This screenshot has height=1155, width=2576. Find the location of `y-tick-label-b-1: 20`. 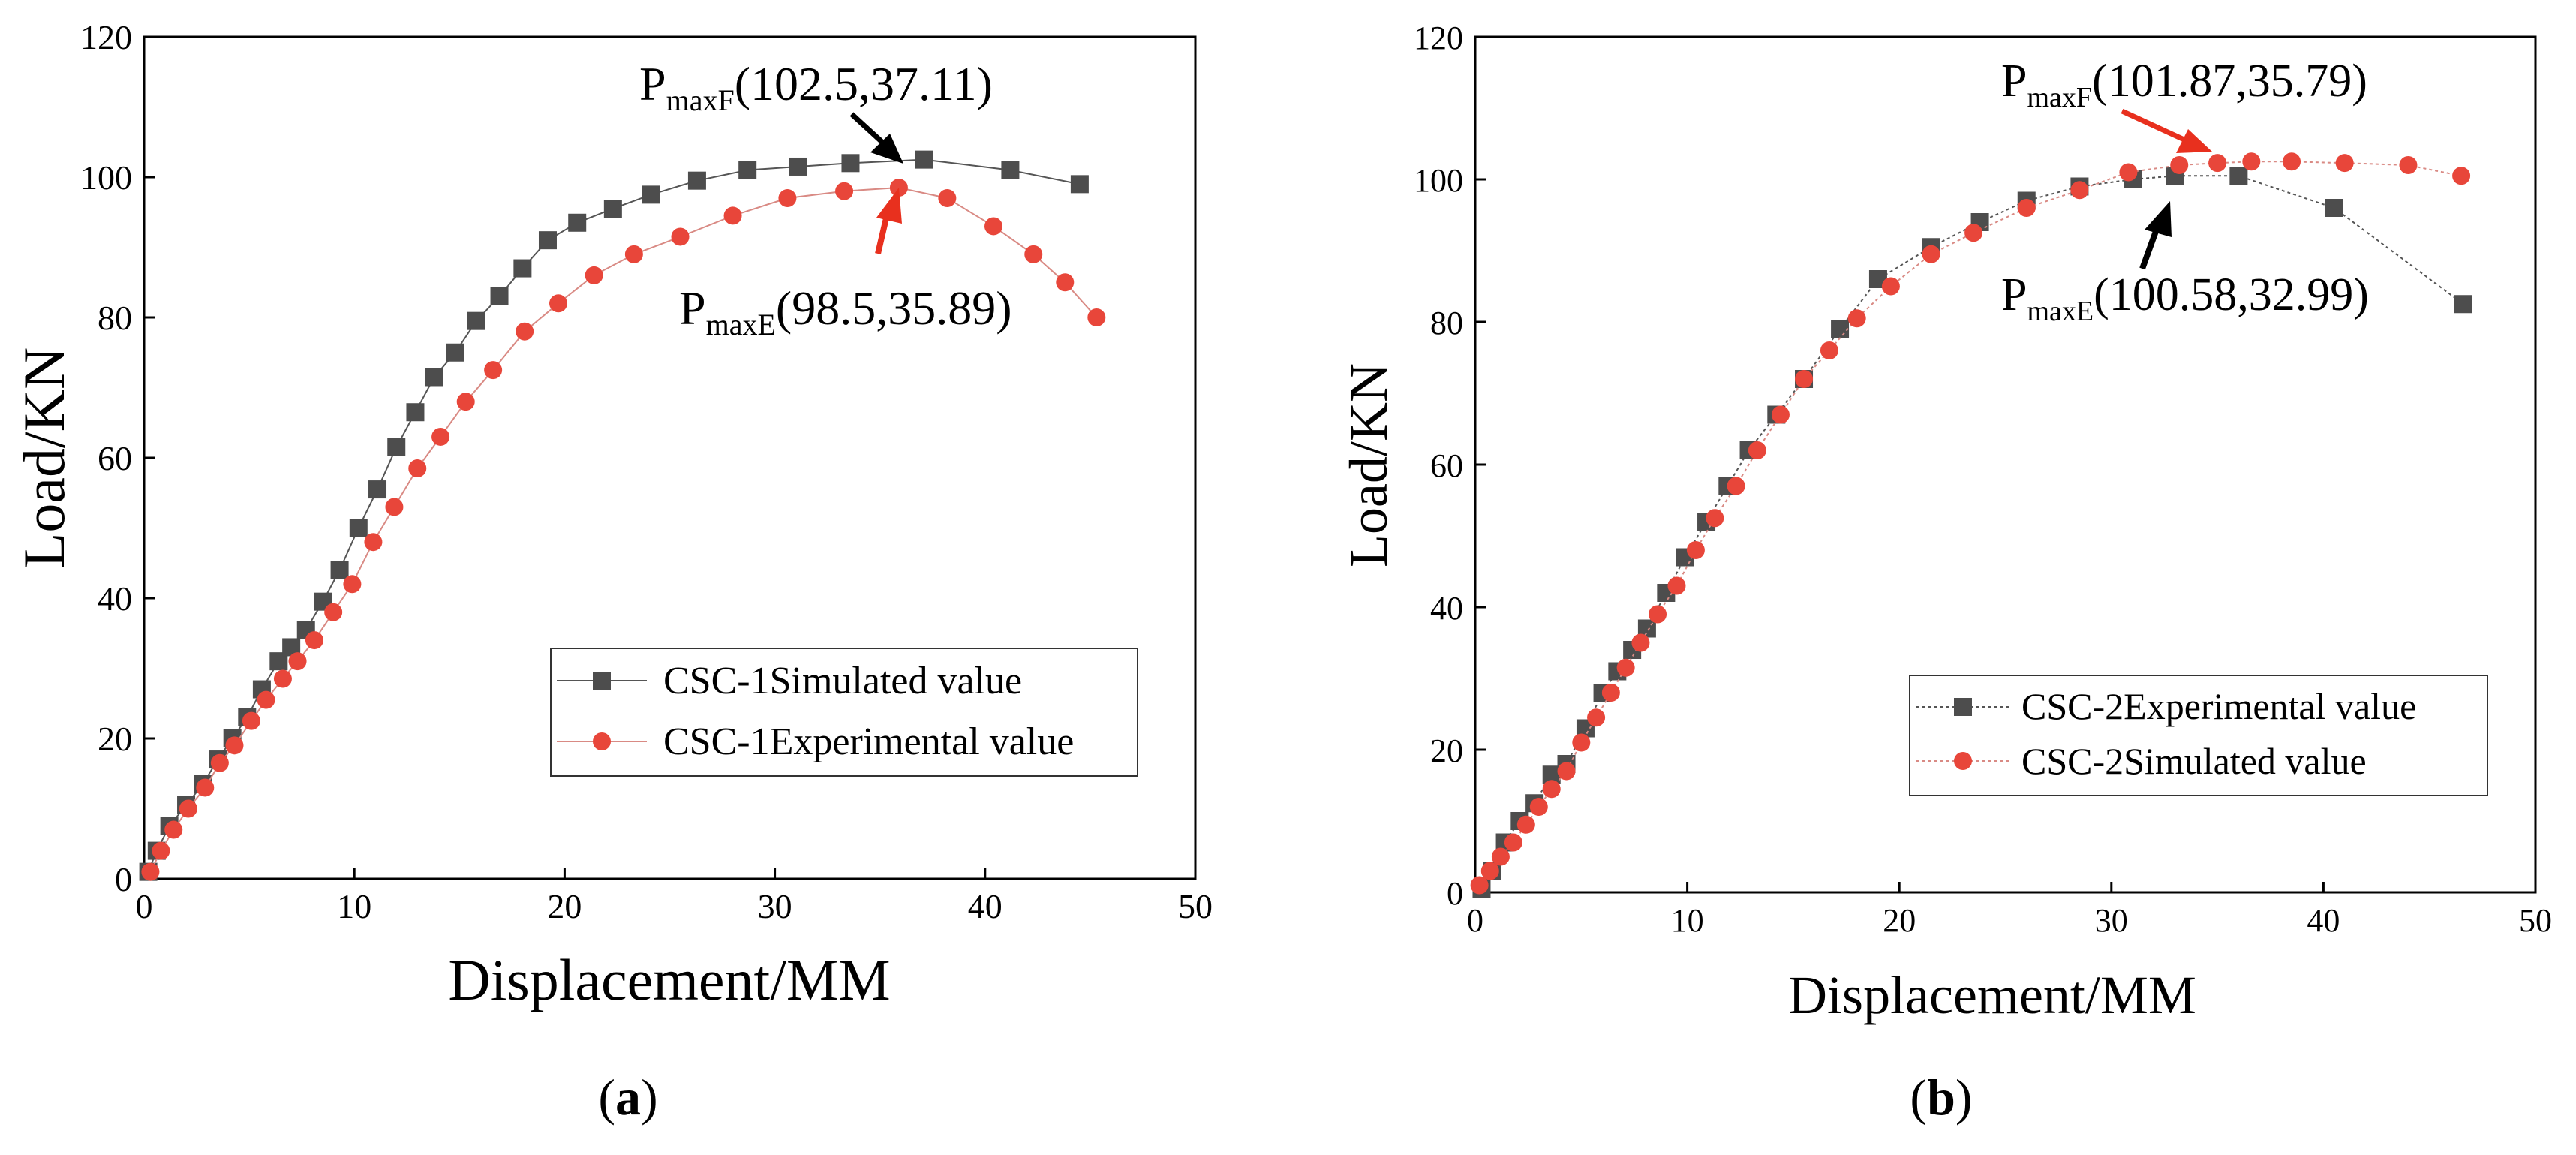

y-tick-label-b-1: 20 is located at coordinates (1446, 750).